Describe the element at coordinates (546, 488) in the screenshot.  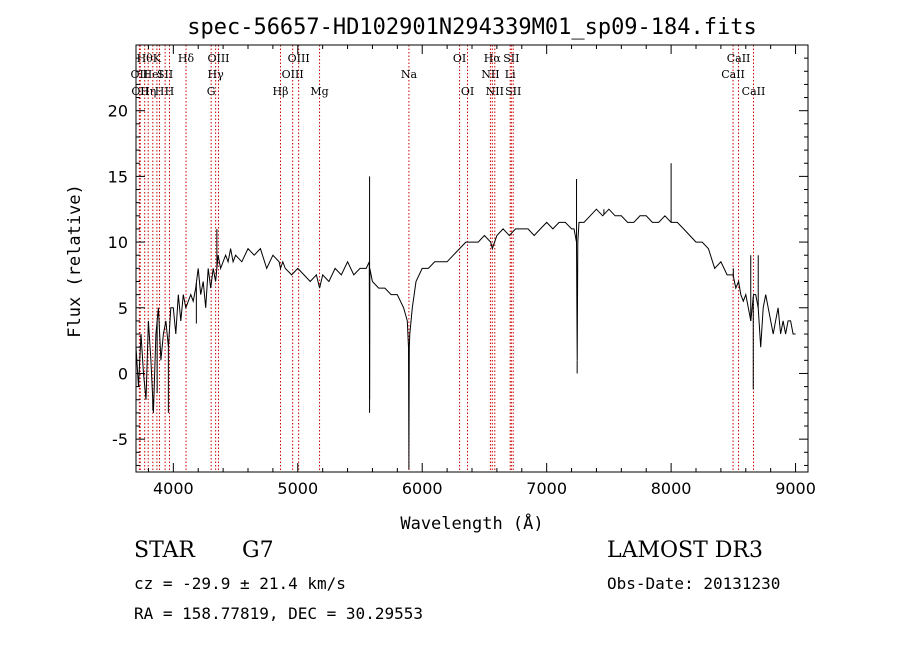
I see `x-tick-label: 7000` at that location.